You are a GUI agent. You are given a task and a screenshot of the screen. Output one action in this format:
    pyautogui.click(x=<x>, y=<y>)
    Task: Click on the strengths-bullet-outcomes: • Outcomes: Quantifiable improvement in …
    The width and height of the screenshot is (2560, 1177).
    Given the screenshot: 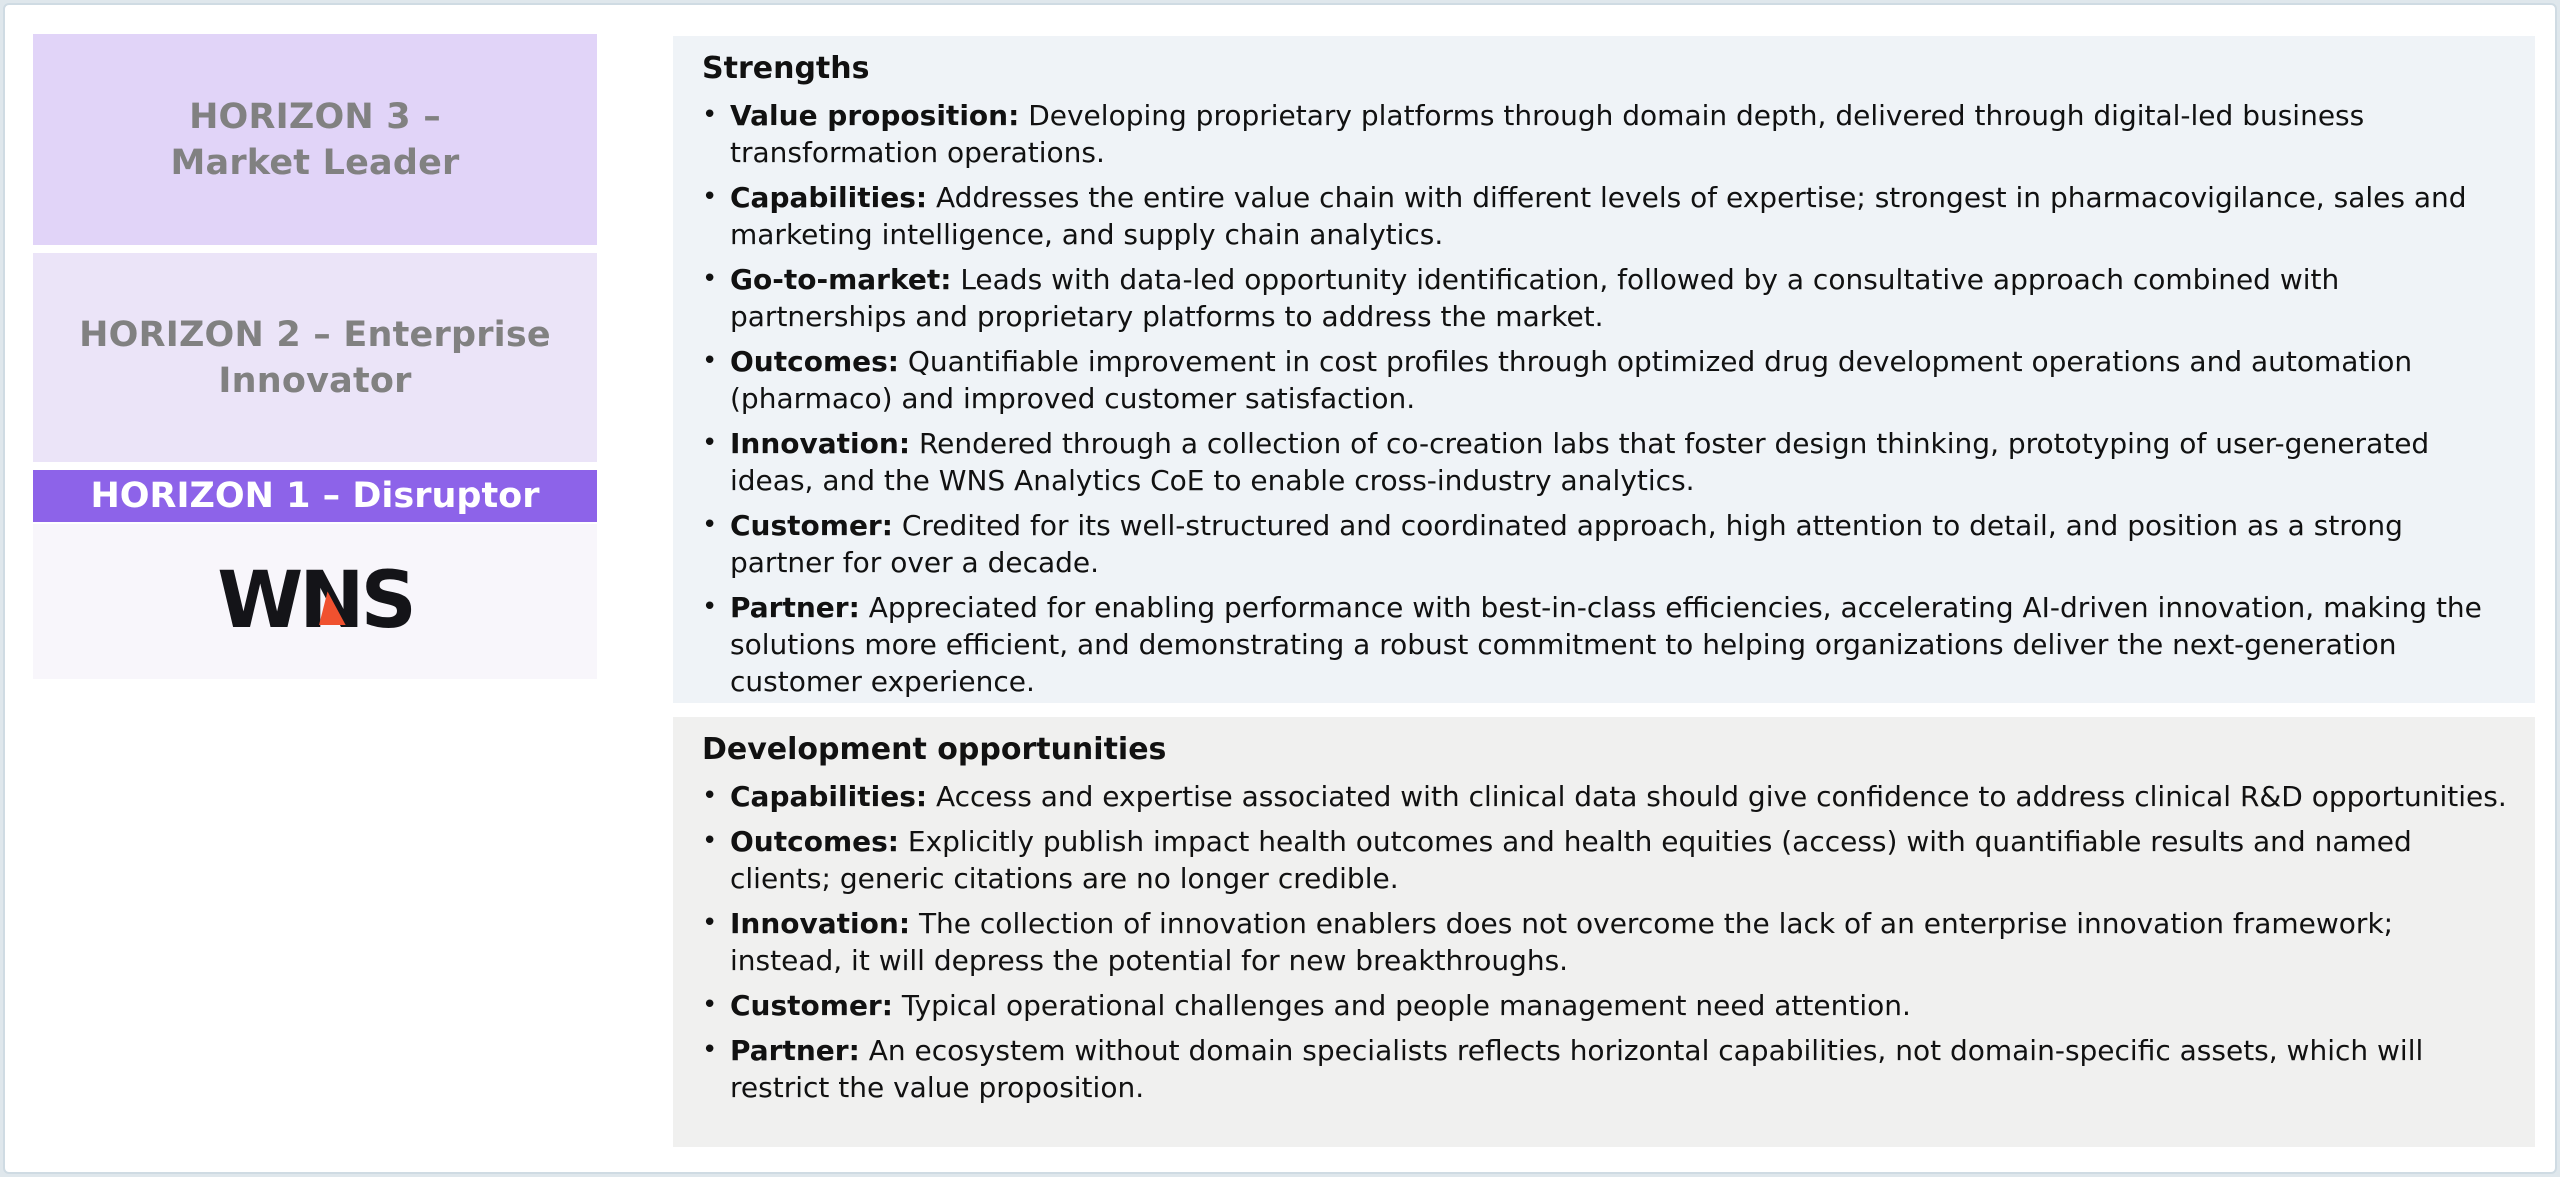 What is the action you would take?
    pyautogui.click(x=1605, y=380)
    